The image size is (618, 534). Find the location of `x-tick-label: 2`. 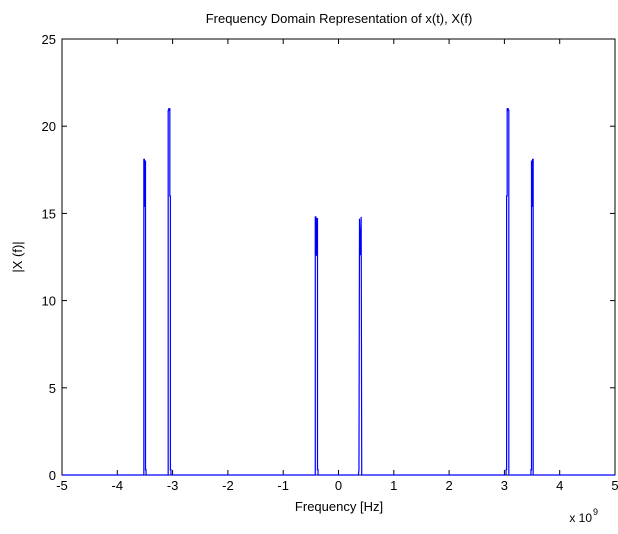

x-tick-label: 2 is located at coordinates (448, 485).